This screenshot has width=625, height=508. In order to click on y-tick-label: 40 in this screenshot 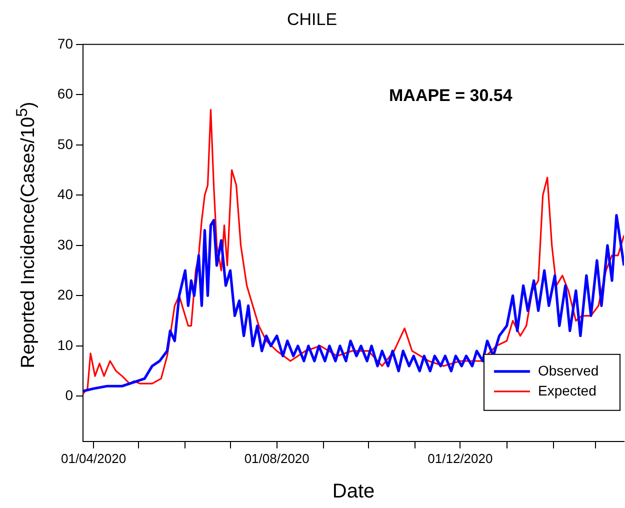, I will do `click(65, 194)`.